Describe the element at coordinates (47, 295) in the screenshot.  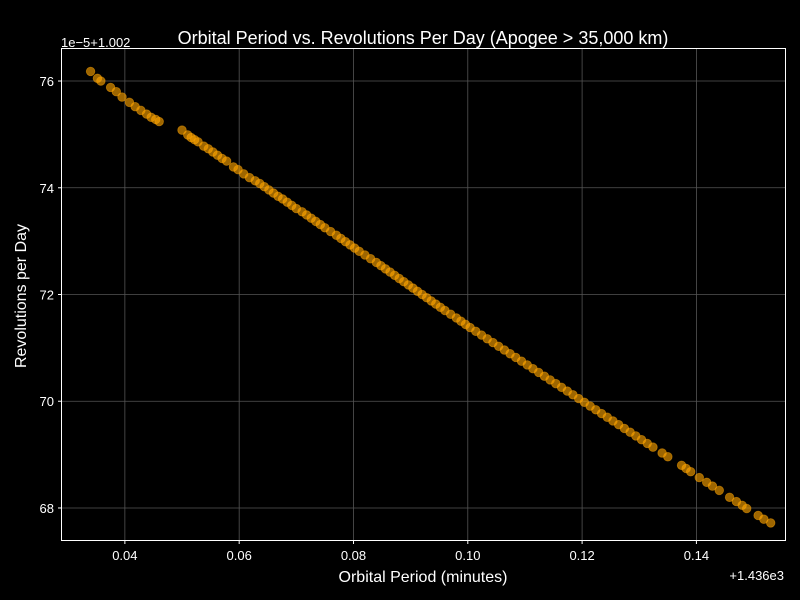
I see `y-tick-label: 72` at that location.